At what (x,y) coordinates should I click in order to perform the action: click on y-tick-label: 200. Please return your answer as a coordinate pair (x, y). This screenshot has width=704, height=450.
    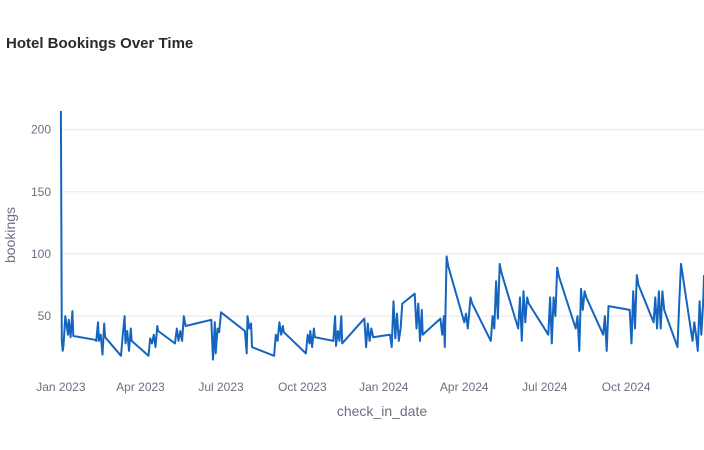
    Looking at the image, I should click on (41, 130).